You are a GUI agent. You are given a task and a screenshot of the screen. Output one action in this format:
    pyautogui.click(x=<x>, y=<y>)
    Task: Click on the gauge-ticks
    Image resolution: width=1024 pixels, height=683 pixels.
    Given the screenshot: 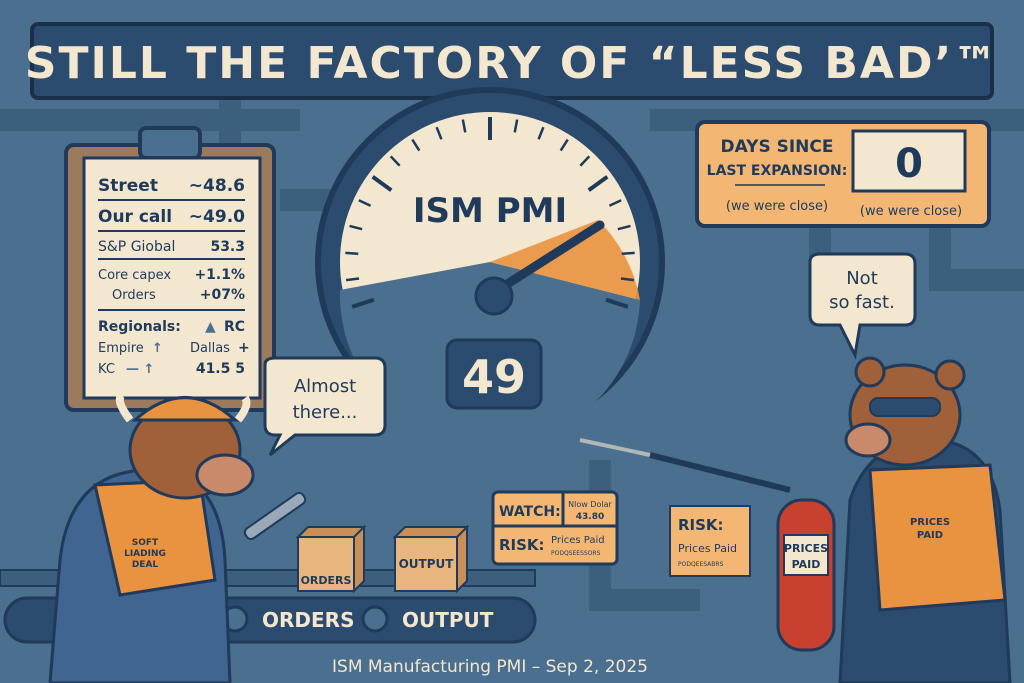 What is the action you would take?
    pyautogui.click(x=490, y=213)
    